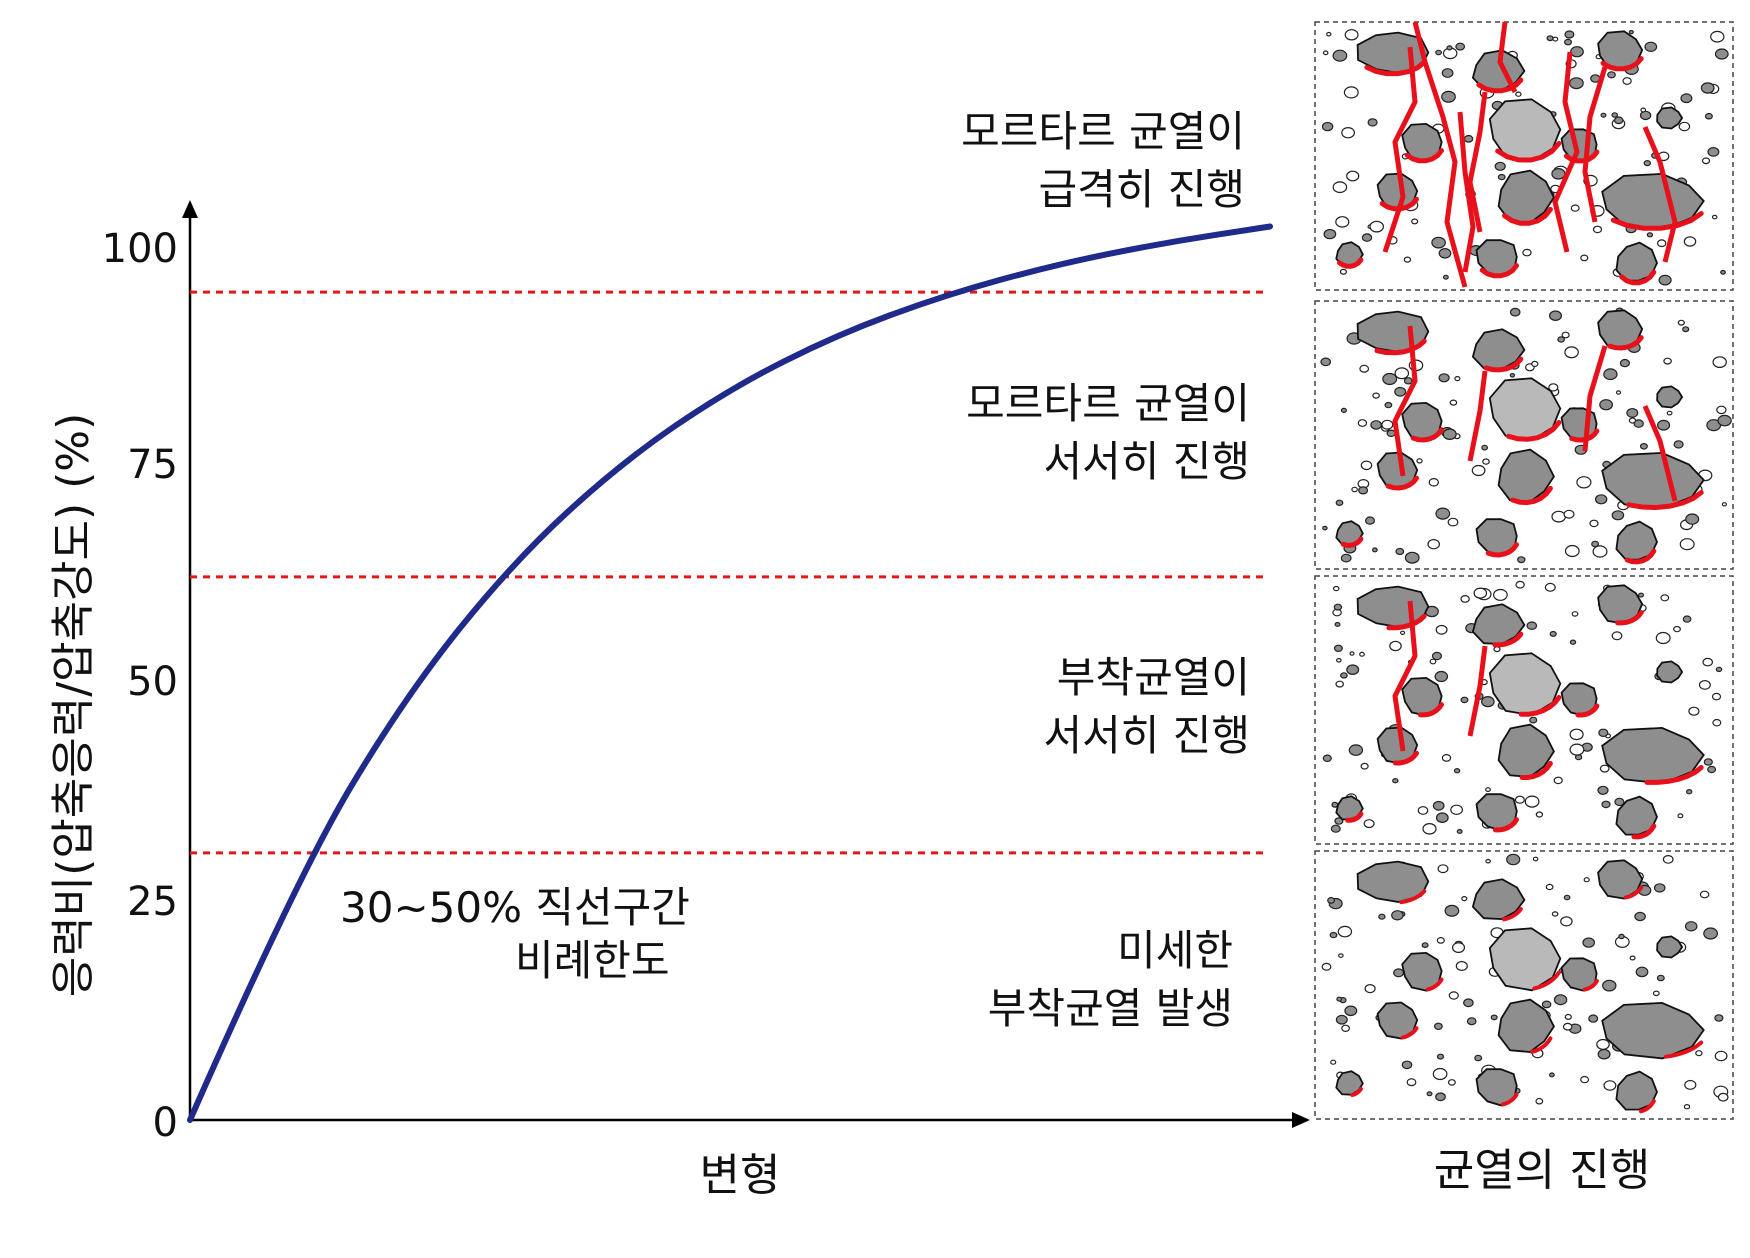 Image resolution: width=1750 pixels, height=1258 pixels. What do you see at coordinates (1108, 403) in the screenshot?
I see `stage3-line1: 모르타르 균열이` at bounding box center [1108, 403].